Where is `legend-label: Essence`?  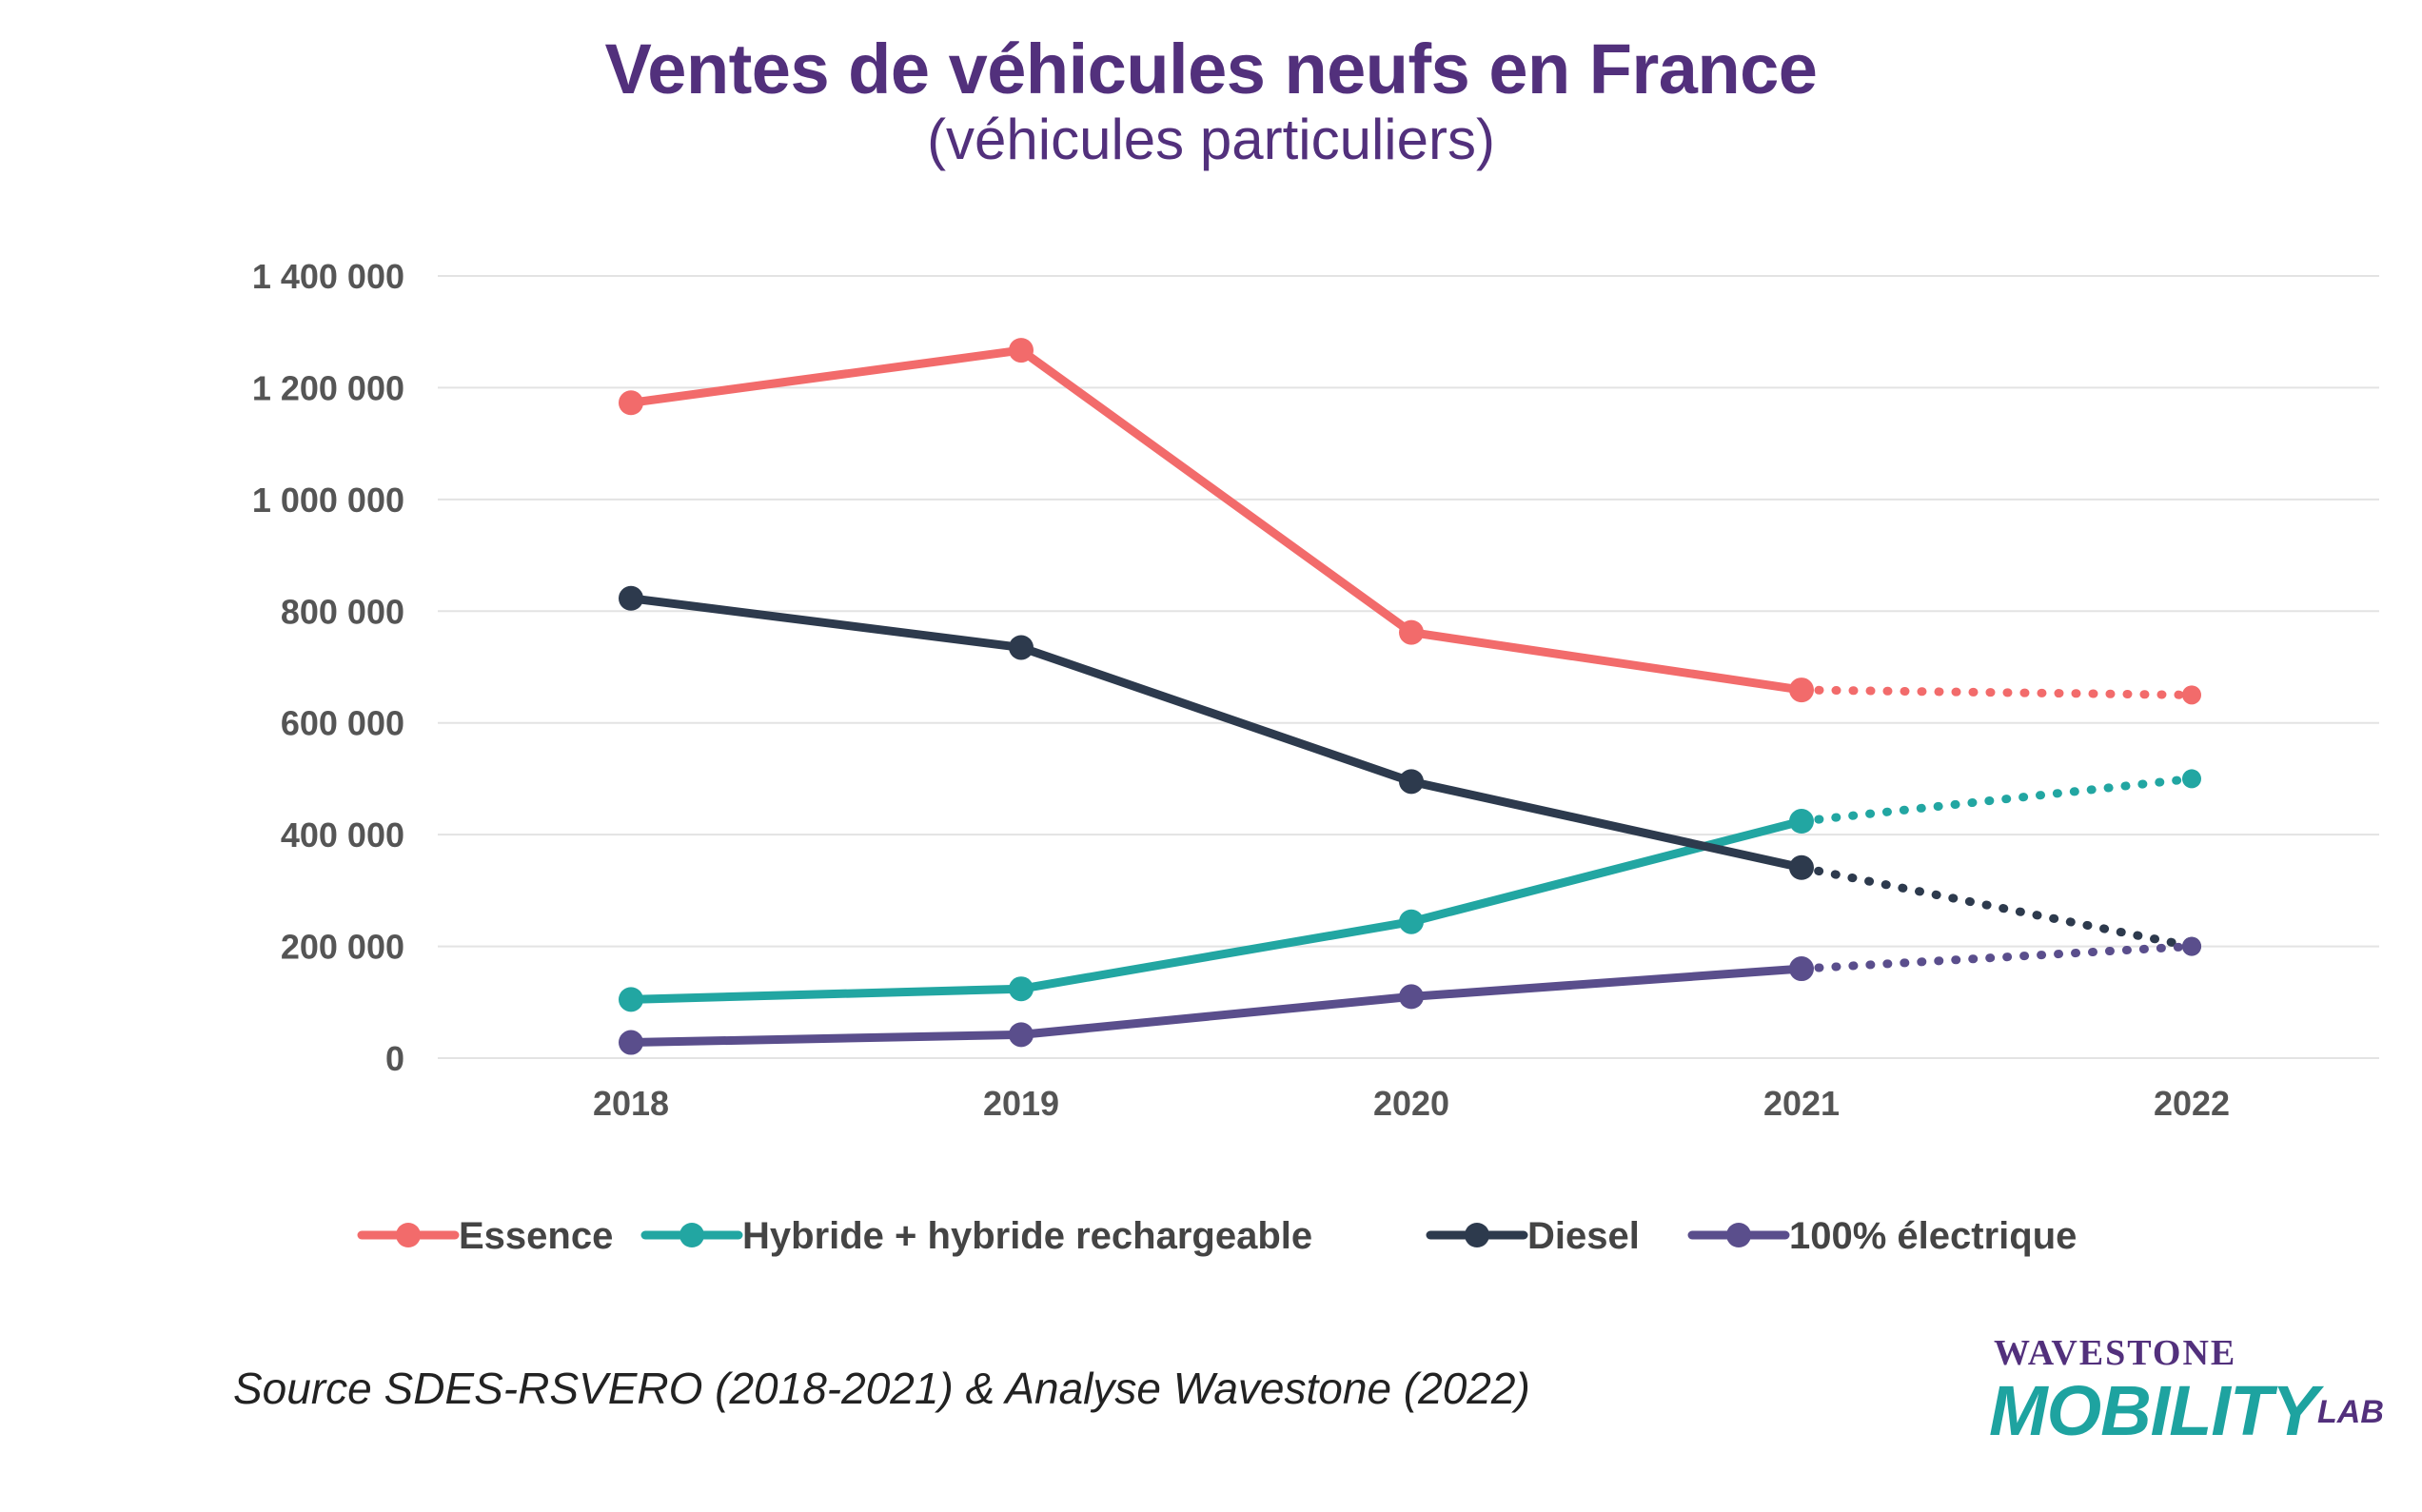 legend-label: Essence is located at coordinates (536, 1236).